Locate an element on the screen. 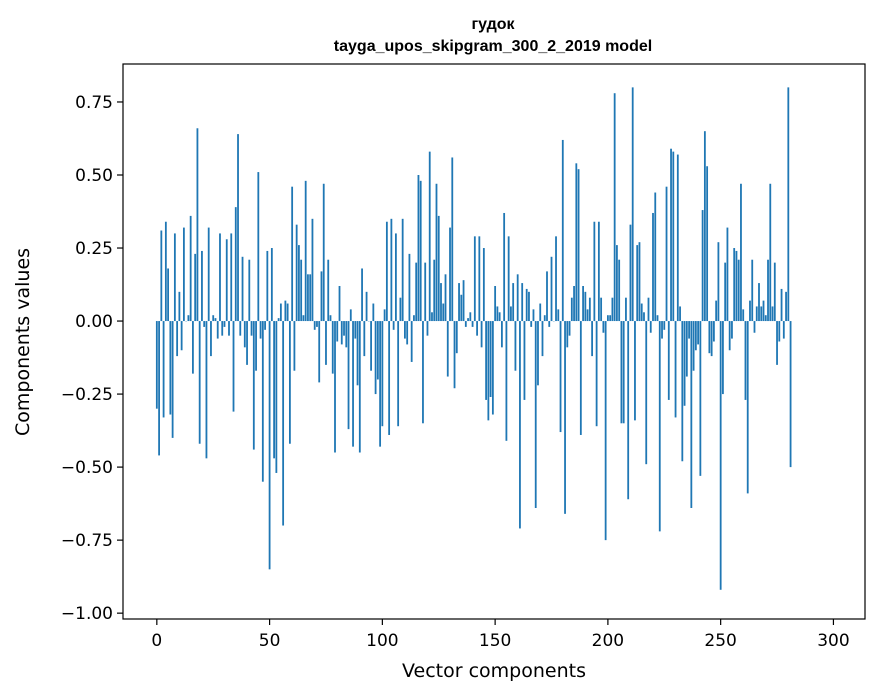 This screenshot has width=880, height=696. y-tick-label: 0.00 is located at coordinates (94, 322).